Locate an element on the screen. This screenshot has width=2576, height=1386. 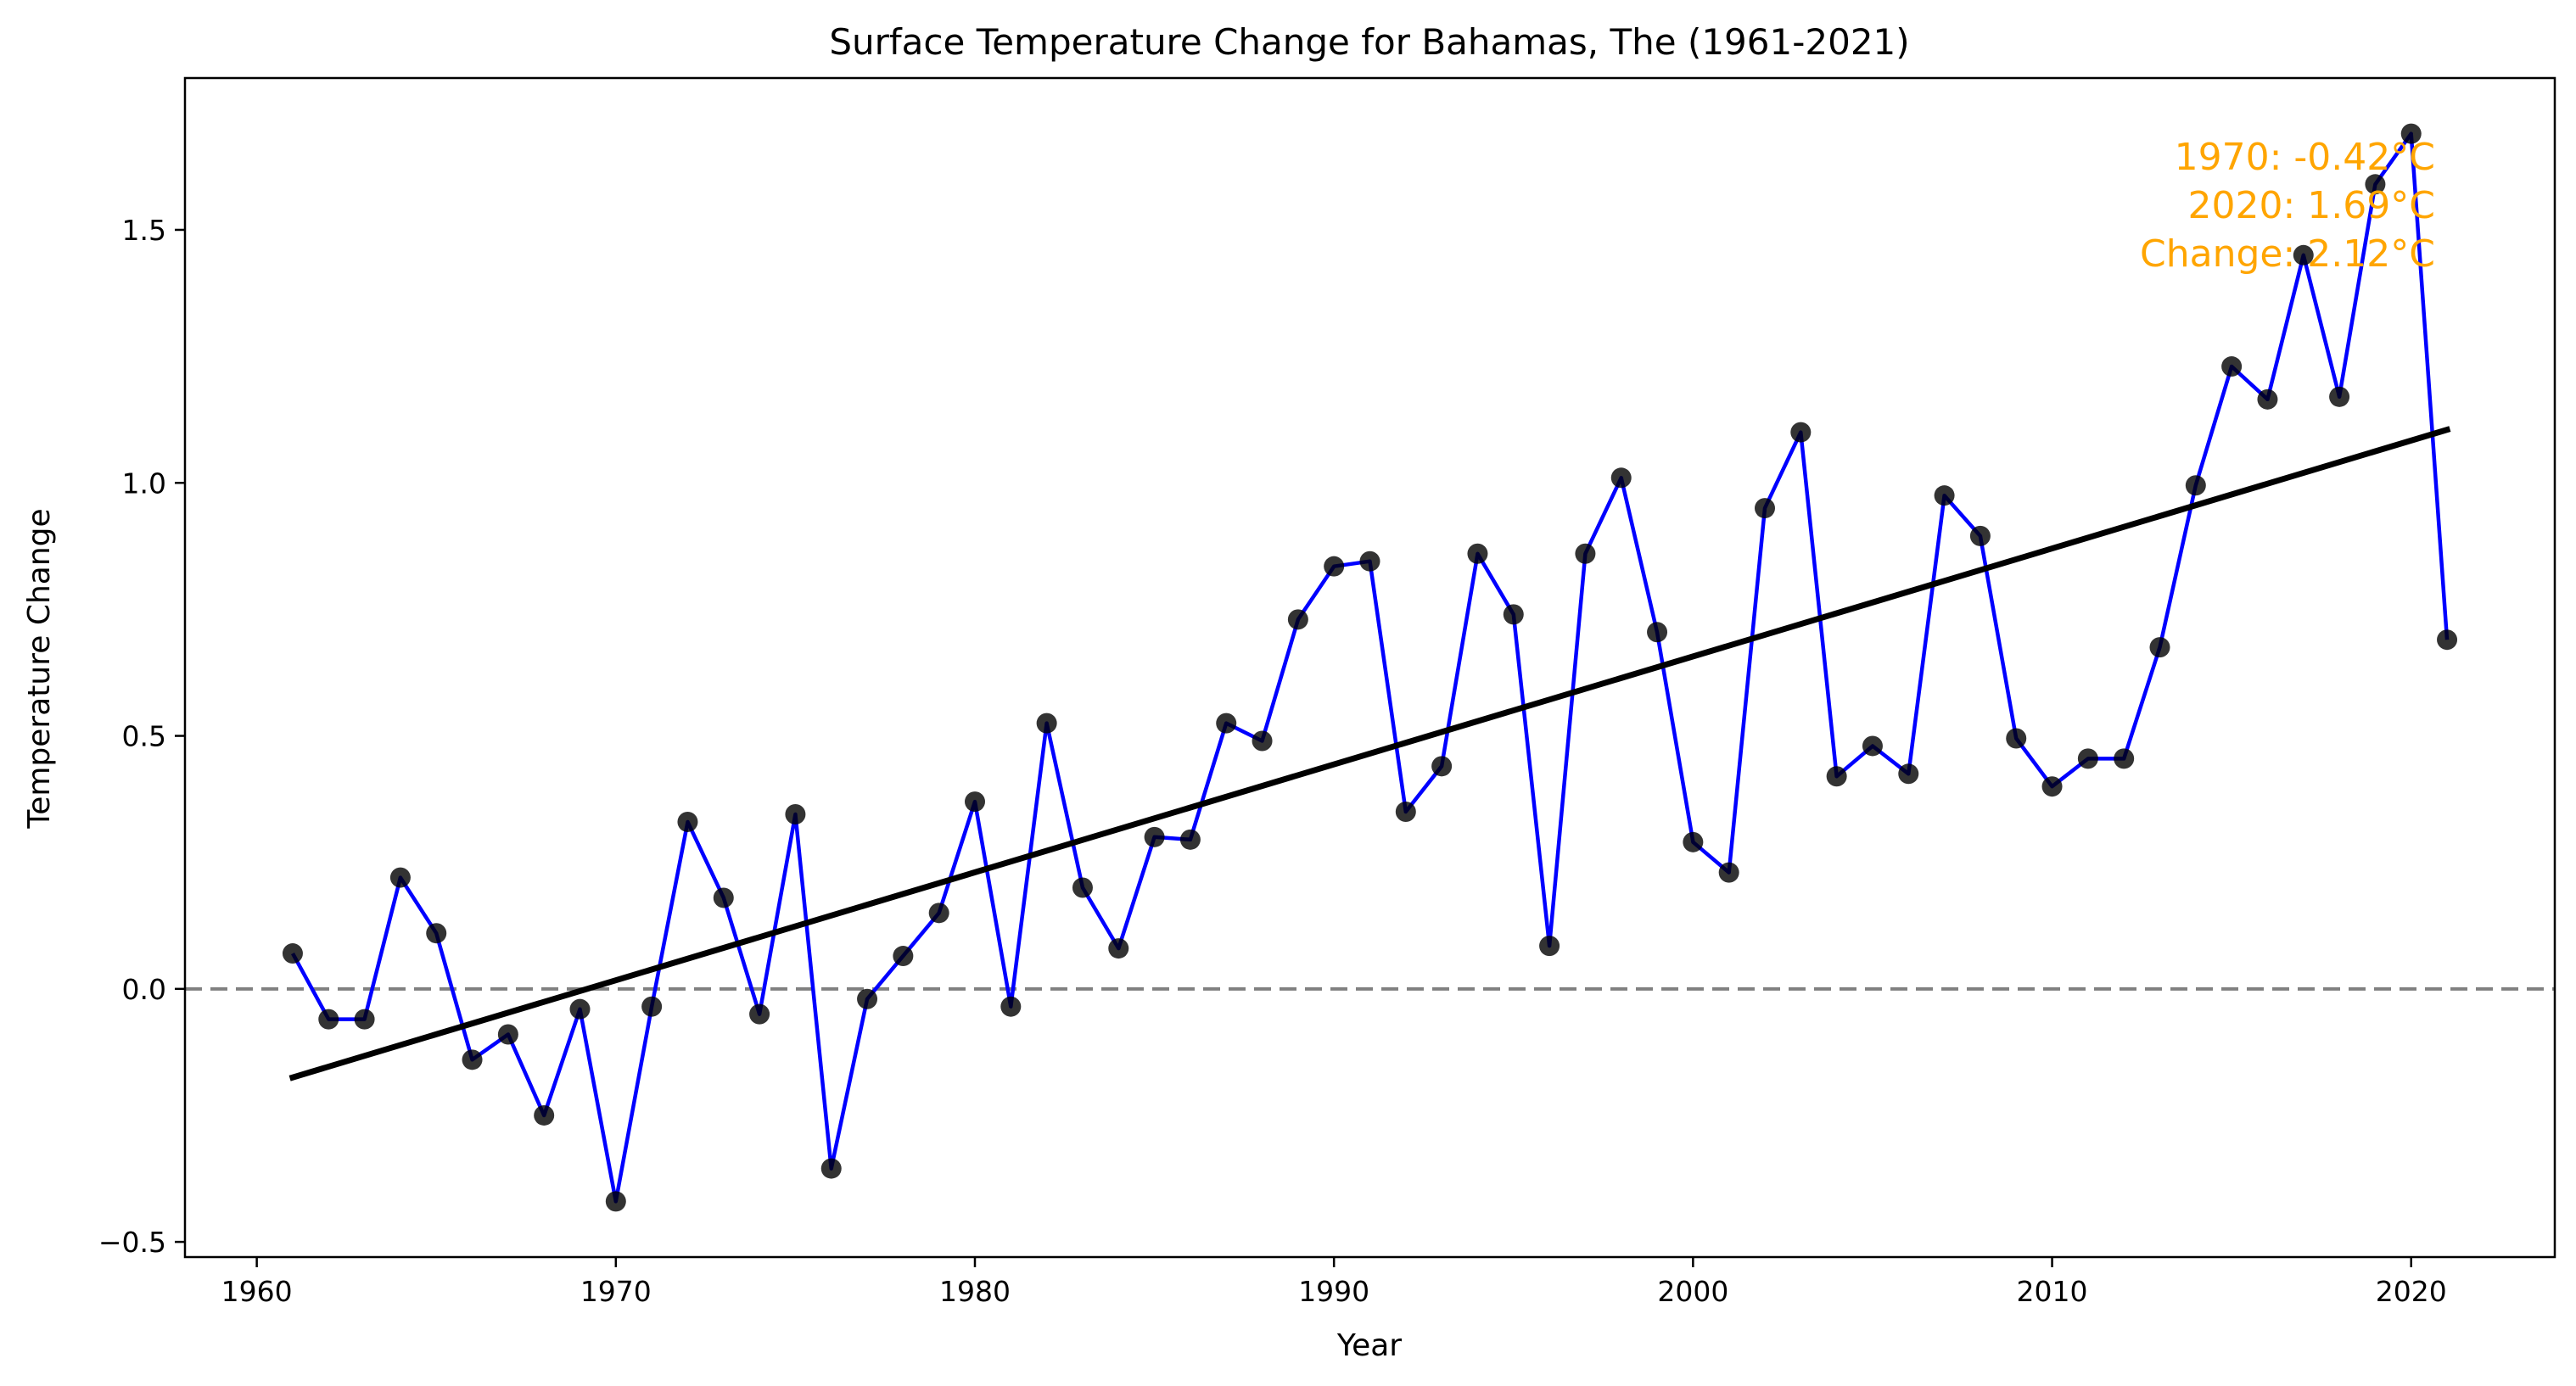
annotation-line: 1970: -0.42°C is located at coordinates (2305, 157).